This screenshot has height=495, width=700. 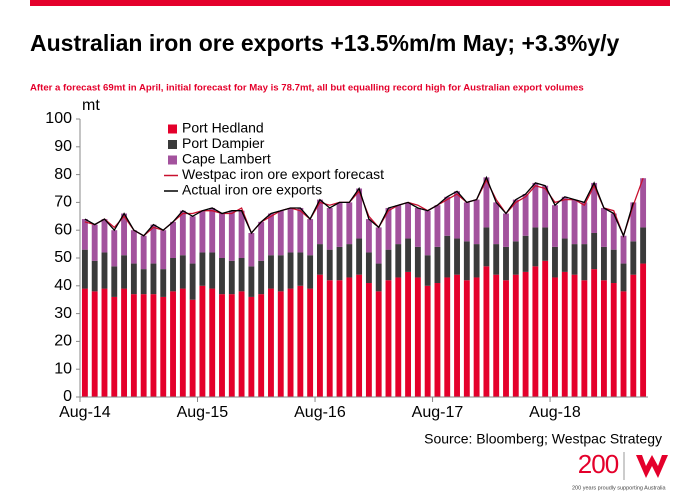 What do you see at coordinates (63, 313) in the screenshot?
I see `y-tick-label: 30` at bounding box center [63, 313].